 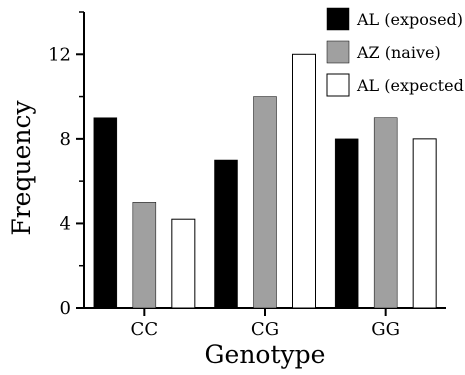 I want to click on legend-label: AL (expected), so click(x=410, y=85).